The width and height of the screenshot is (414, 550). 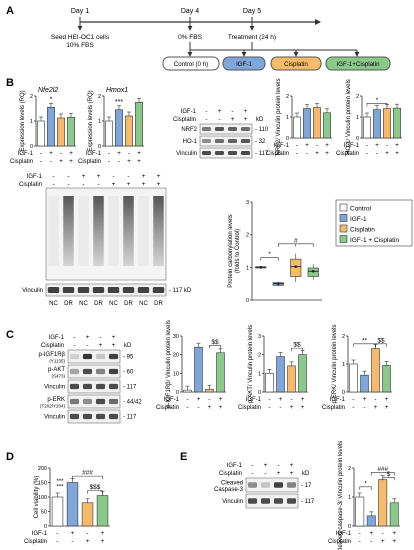 I want to click on sig-label-2: $$, so click(x=381, y=340).